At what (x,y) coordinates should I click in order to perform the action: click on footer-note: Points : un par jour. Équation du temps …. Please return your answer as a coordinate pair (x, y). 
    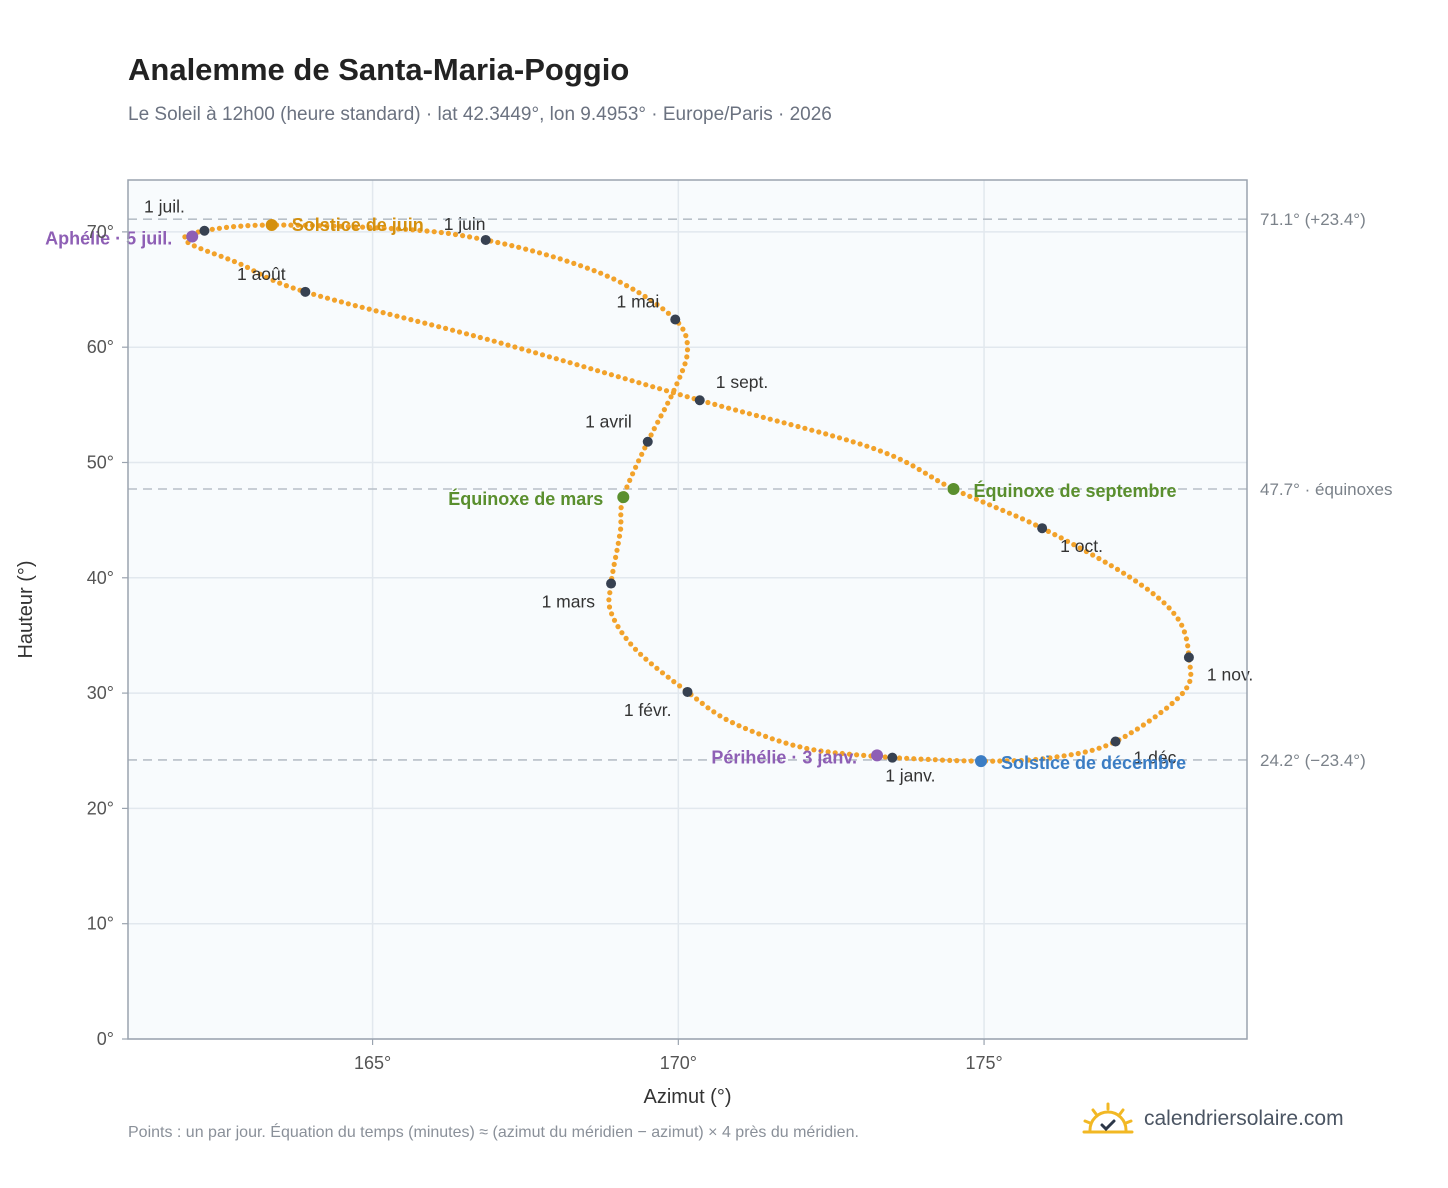
    Looking at the image, I should click on (493, 1132).